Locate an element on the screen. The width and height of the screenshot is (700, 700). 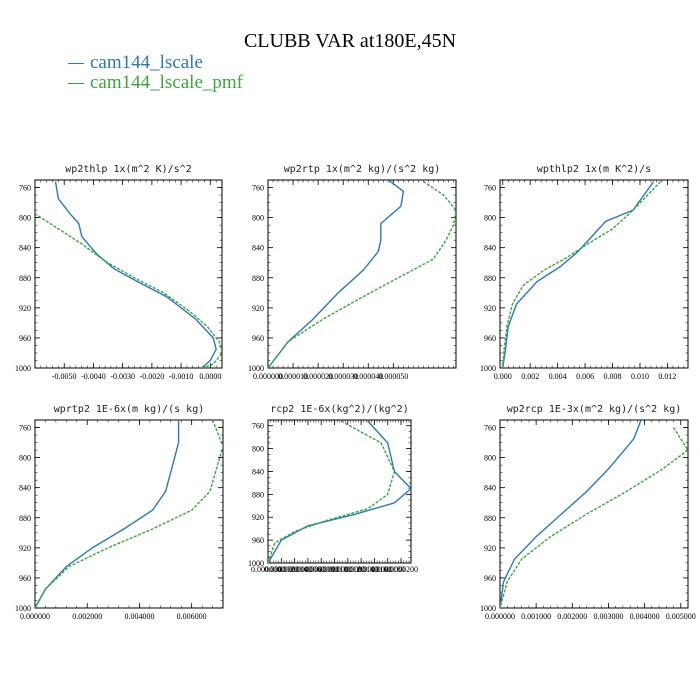
x-tick-label: 0.000040 is located at coordinates (368, 376).